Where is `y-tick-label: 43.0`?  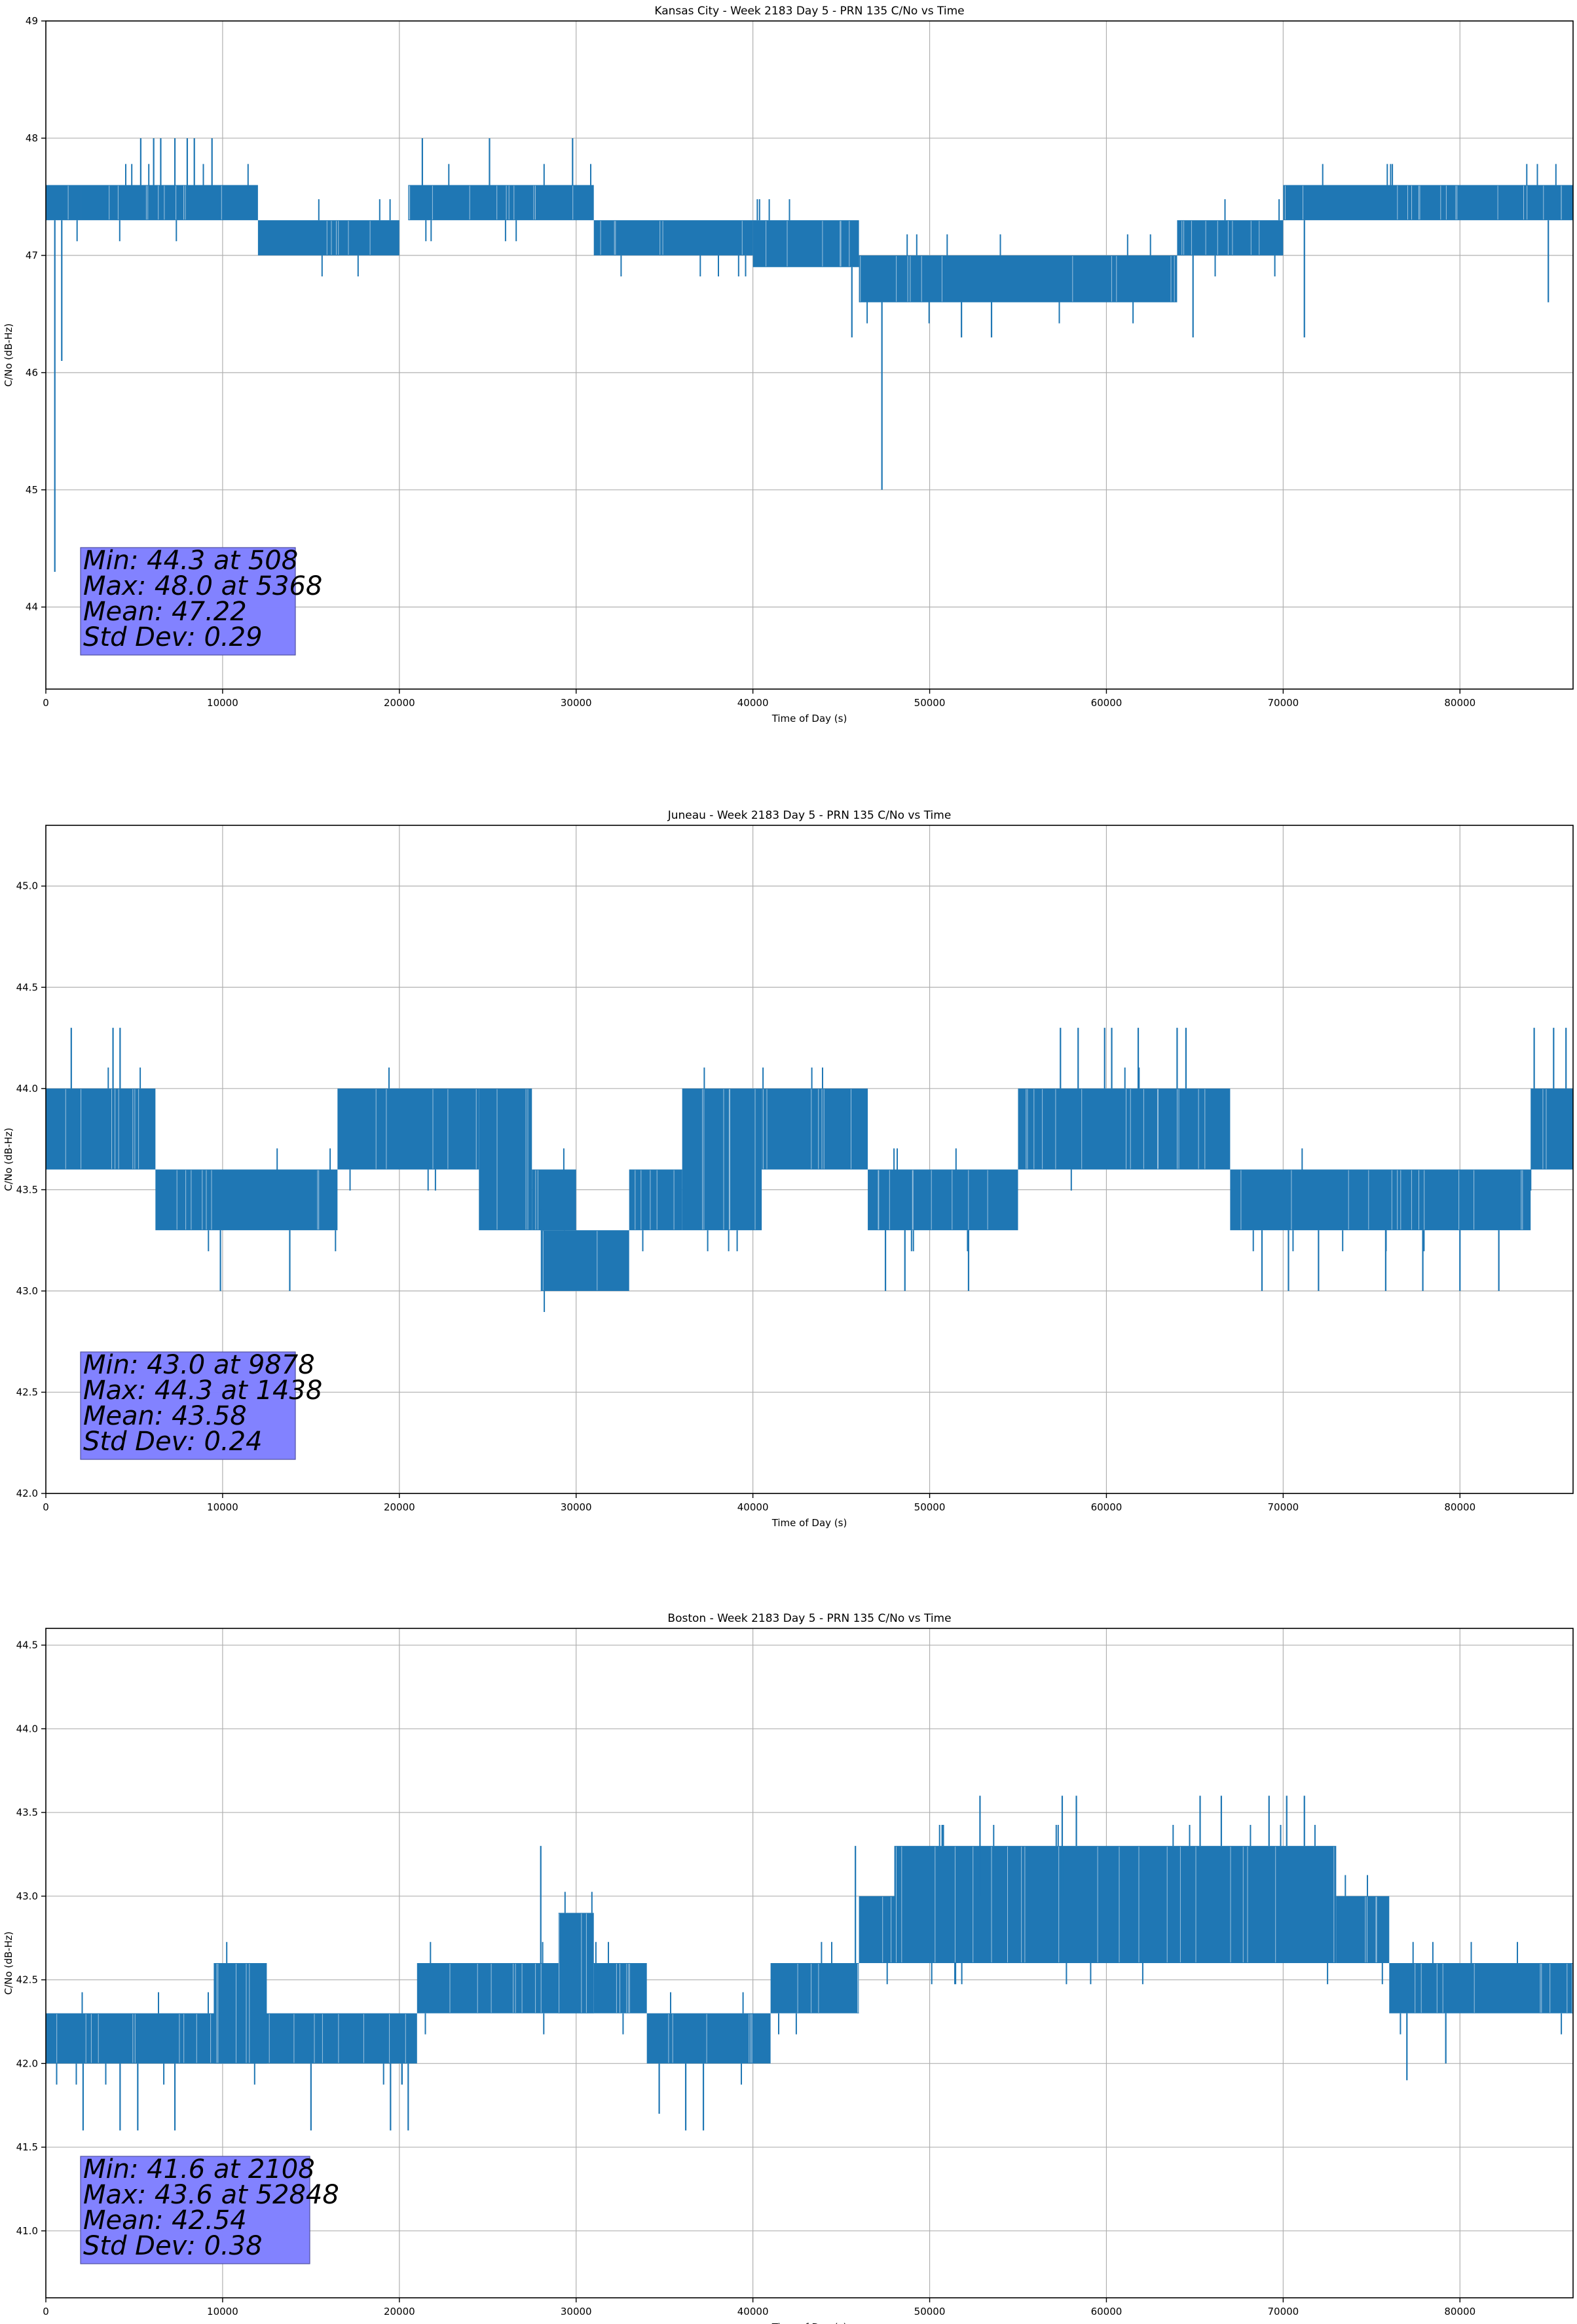 y-tick-label: 43.0 is located at coordinates (27, 1291).